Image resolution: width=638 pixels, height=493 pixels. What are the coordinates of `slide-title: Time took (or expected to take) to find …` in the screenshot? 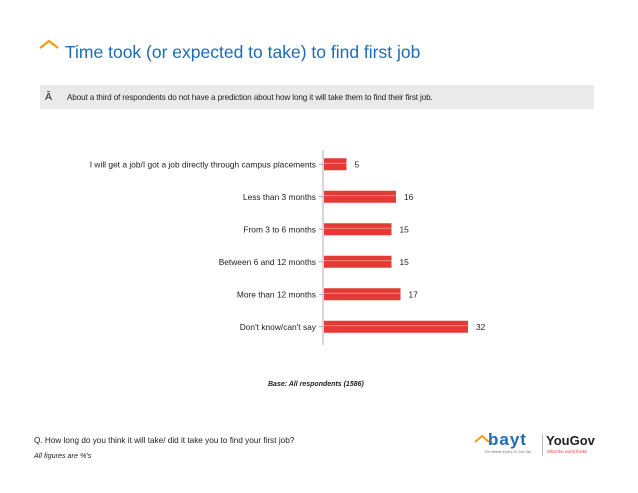 It's located at (243, 52).